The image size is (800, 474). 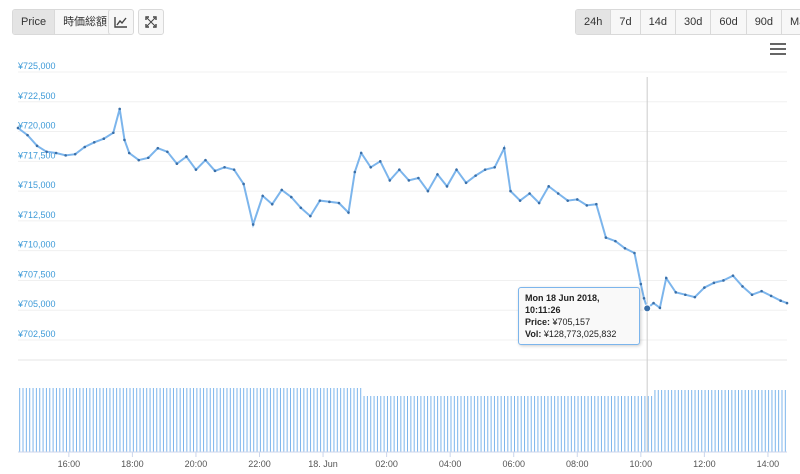 What do you see at coordinates (36, 66) in the screenshot?
I see `y-tick-label: ¥725,000` at bounding box center [36, 66].